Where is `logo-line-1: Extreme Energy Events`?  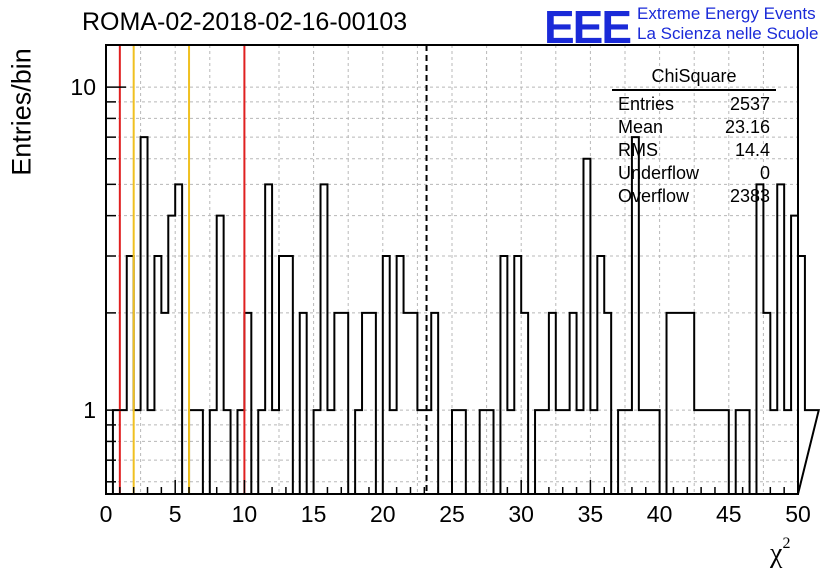
logo-line-1: Extreme Energy Events is located at coordinates (726, 13).